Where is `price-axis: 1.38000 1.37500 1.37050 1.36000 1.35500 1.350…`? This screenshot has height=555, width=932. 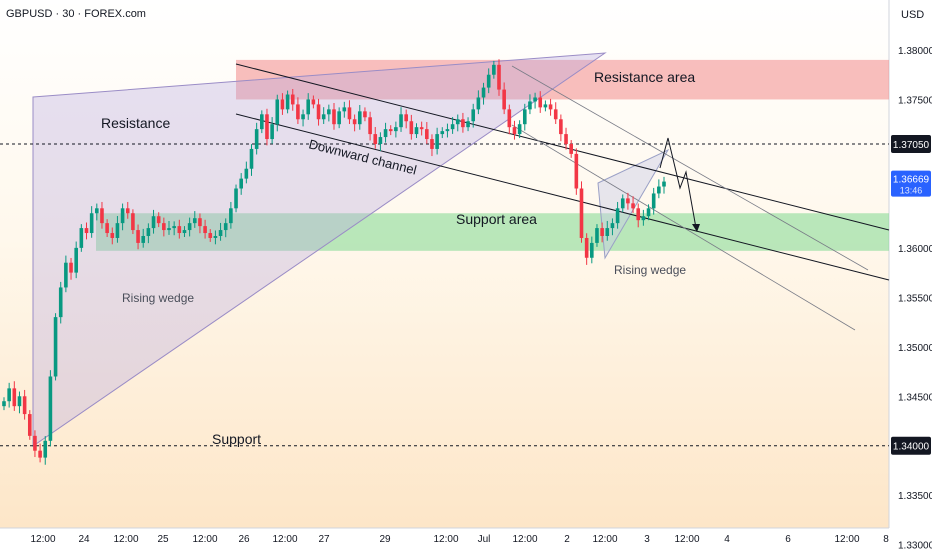
price-axis: 1.38000 1.37500 1.37050 1.36000 1.35500 1.350… is located at coordinates (911, 299).